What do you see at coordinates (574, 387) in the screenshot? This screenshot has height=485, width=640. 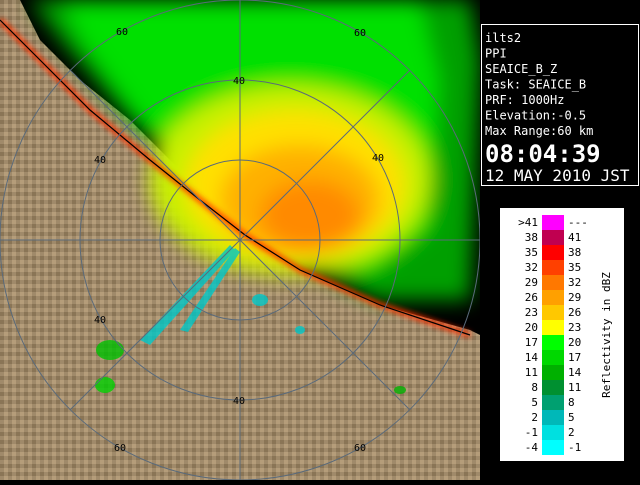 I see `legend-high: 11` at bounding box center [574, 387].